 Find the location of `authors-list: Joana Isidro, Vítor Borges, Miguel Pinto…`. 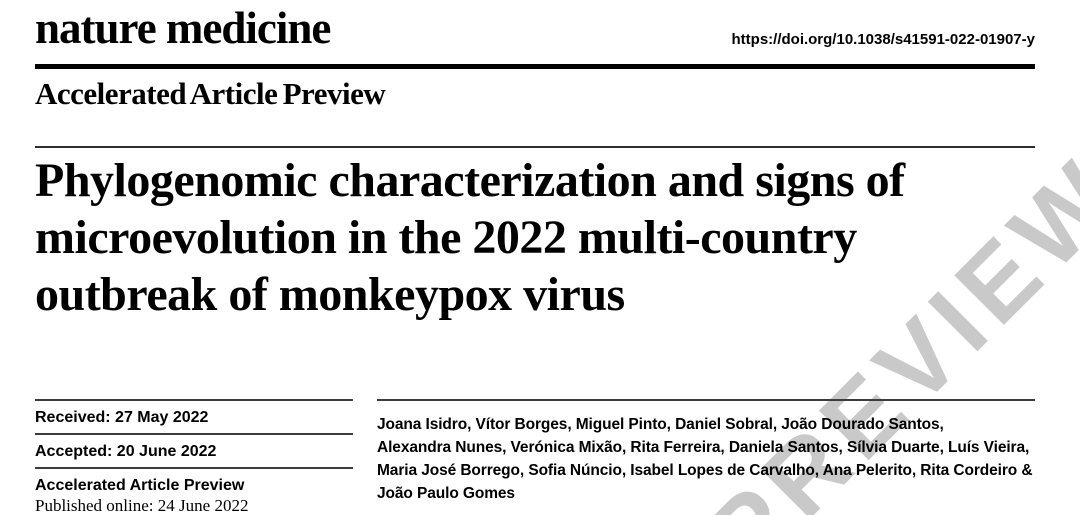

authors-list: Joana Isidro, Vítor Borges, Miguel Pinto… is located at coordinates (706, 452).